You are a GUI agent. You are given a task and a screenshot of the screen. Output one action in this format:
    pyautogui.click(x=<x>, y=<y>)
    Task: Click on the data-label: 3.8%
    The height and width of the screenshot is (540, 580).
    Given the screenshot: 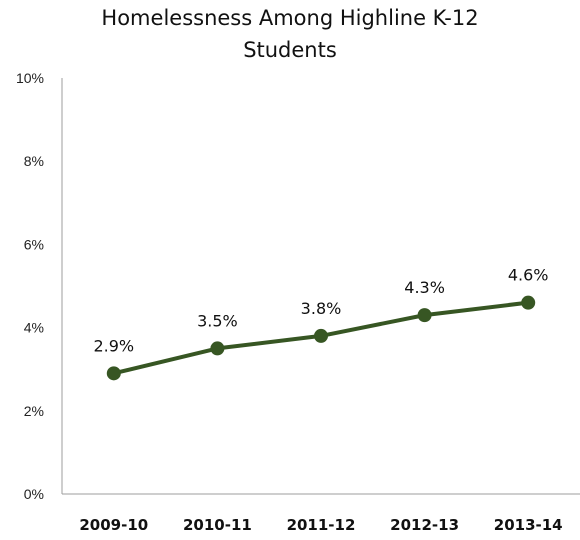 What is the action you would take?
    pyautogui.click(x=321, y=308)
    